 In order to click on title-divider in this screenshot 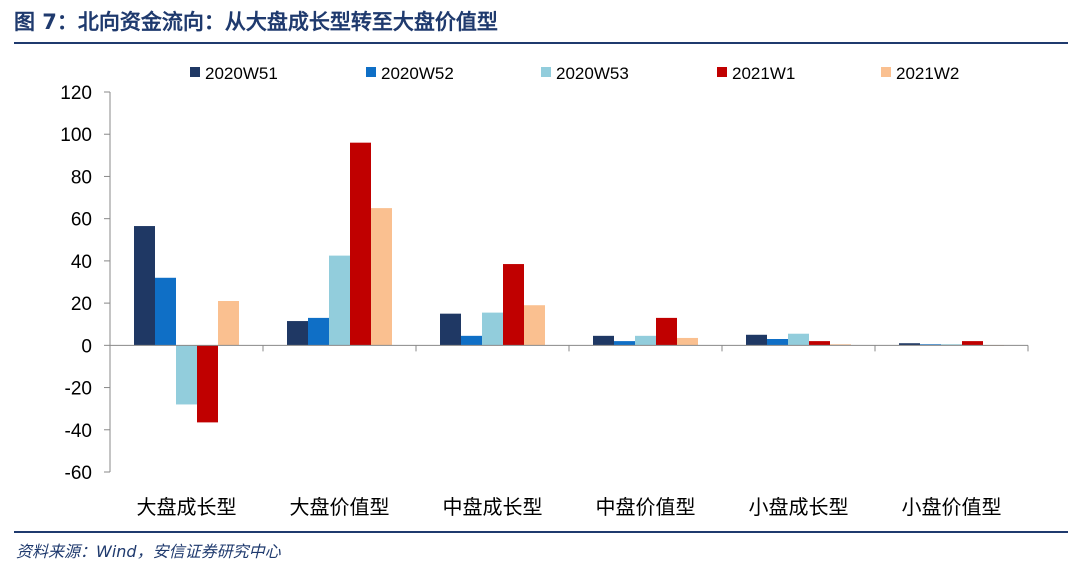, I will do `click(541, 43)`.